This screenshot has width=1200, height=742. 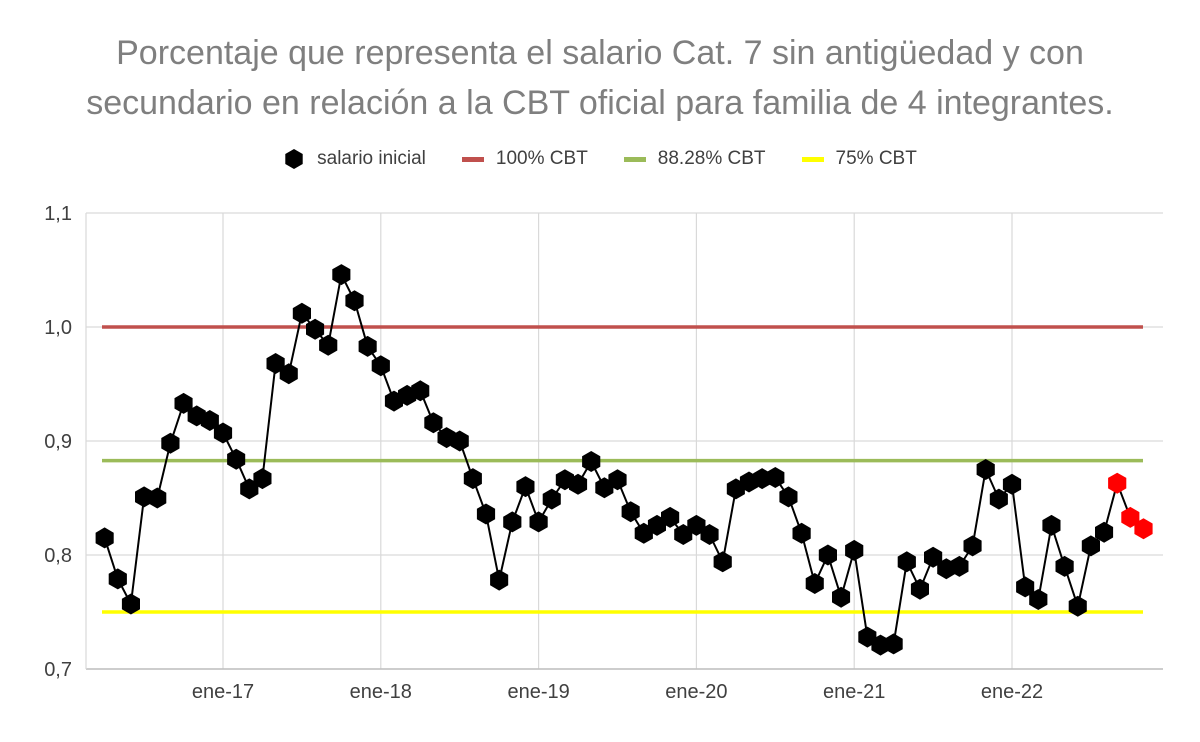 I want to click on y-tick-label: 1,1, so click(x=58, y=214).